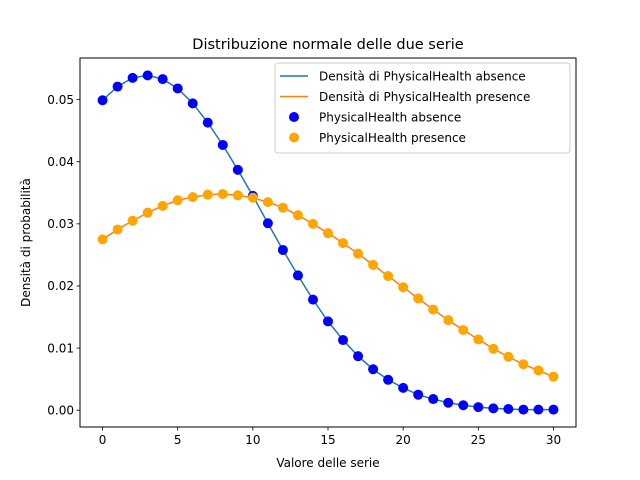 This screenshot has height=480, width=640. What do you see at coordinates (422, 76) in the screenshot?
I see `legend-label-line-0: Densità di PhysicalHealth absence` at bounding box center [422, 76].